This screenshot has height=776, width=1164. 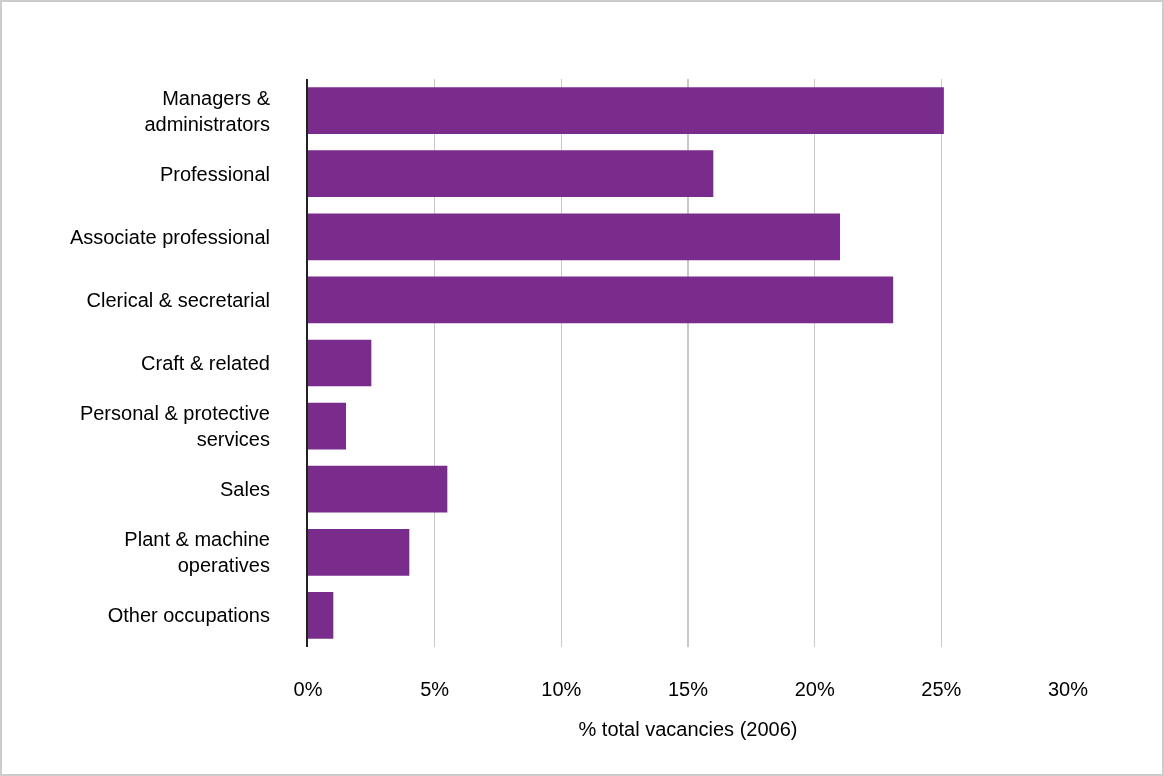 I want to click on x-tick-label: 15%, so click(x=688, y=689).